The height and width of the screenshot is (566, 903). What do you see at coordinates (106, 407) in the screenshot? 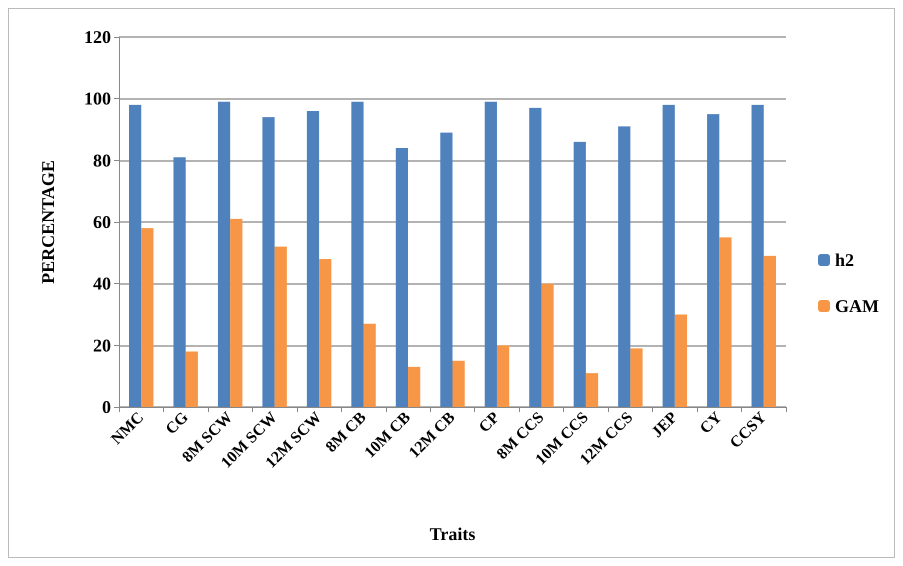
I see `y-tick-label: 0` at bounding box center [106, 407].